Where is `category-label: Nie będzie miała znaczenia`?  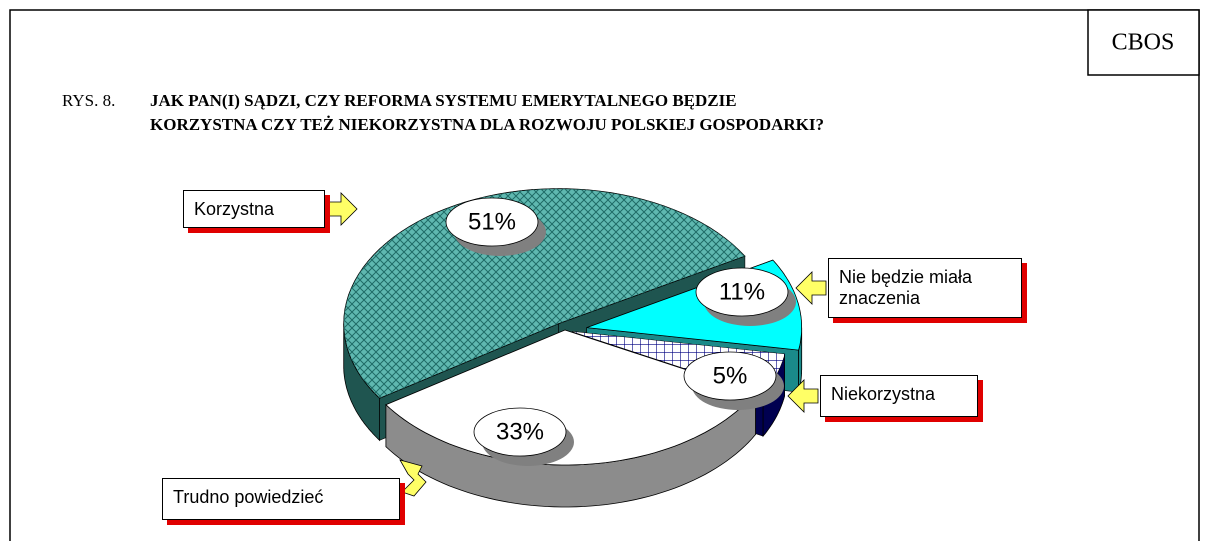
category-label: Nie będzie miała znaczenia is located at coordinates (925, 288).